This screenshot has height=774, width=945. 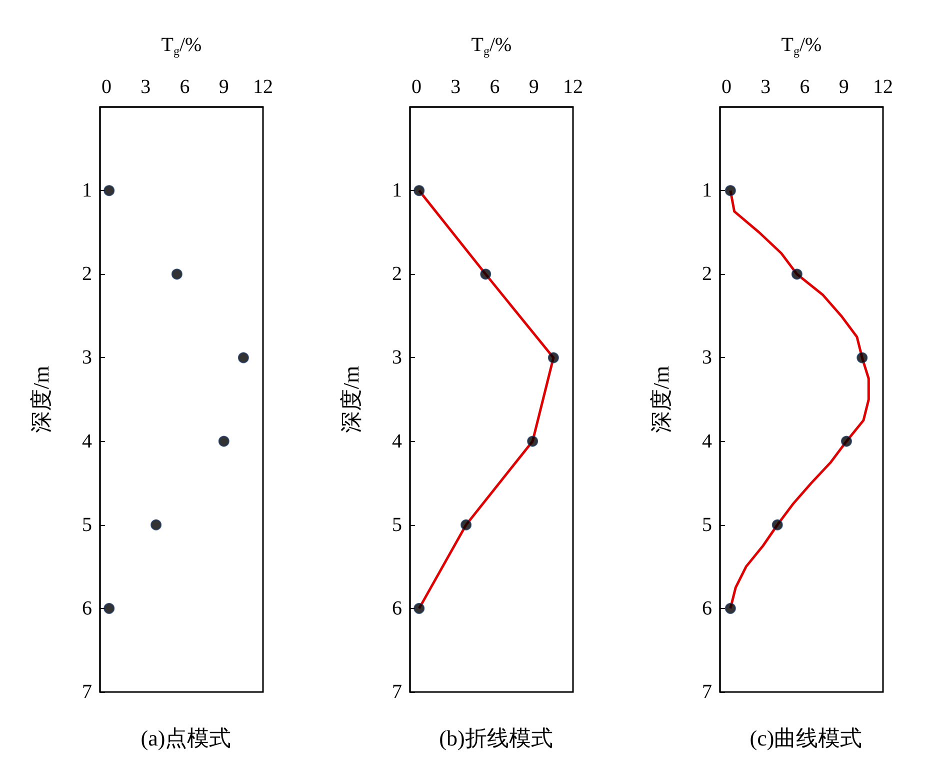 I want to click on text: (c)曲线模式, so click(x=806, y=738).